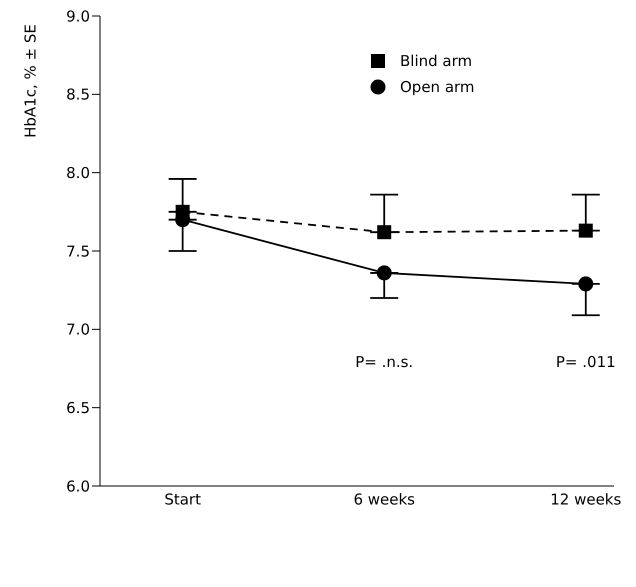 The image size is (636, 587). Describe the element at coordinates (78, 95) in the screenshot. I see `y-tick-label: 8.5` at that location.